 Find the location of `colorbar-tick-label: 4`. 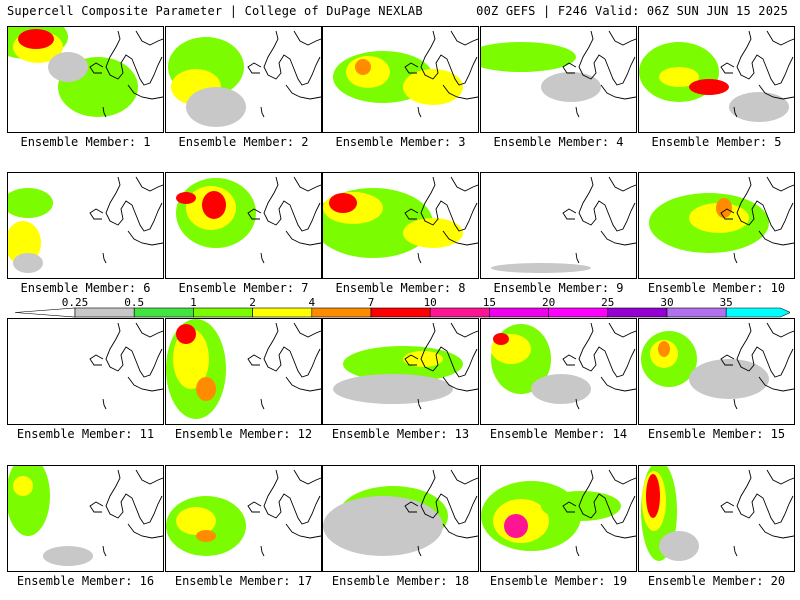

colorbar-tick-label: 4 is located at coordinates (312, 302).